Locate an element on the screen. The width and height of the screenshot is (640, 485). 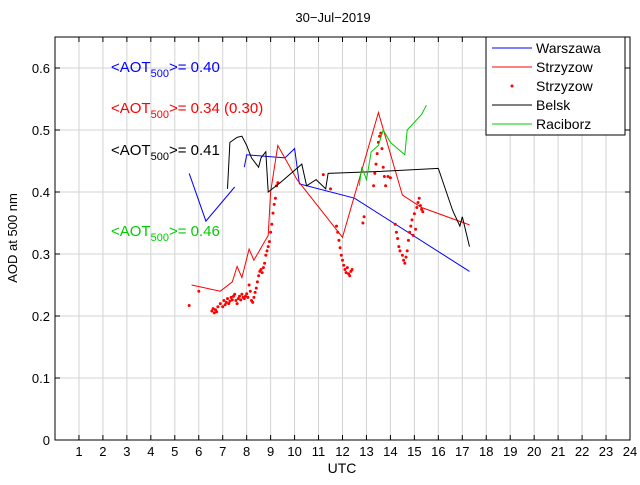
aot-annotation: <AOT500>= 0.40 is located at coordinates (165, 69).